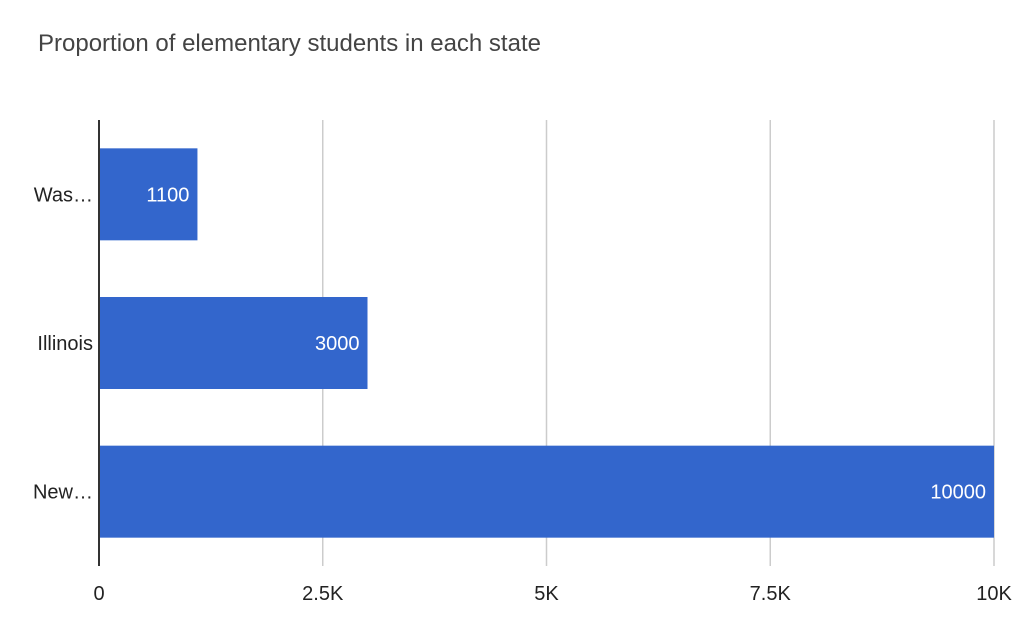 The height and width of the screenshot is (638, 1036). Describe the element at coordinates (546, 594) in the screenshot. I see `x-tick-label: 5K` at that location.